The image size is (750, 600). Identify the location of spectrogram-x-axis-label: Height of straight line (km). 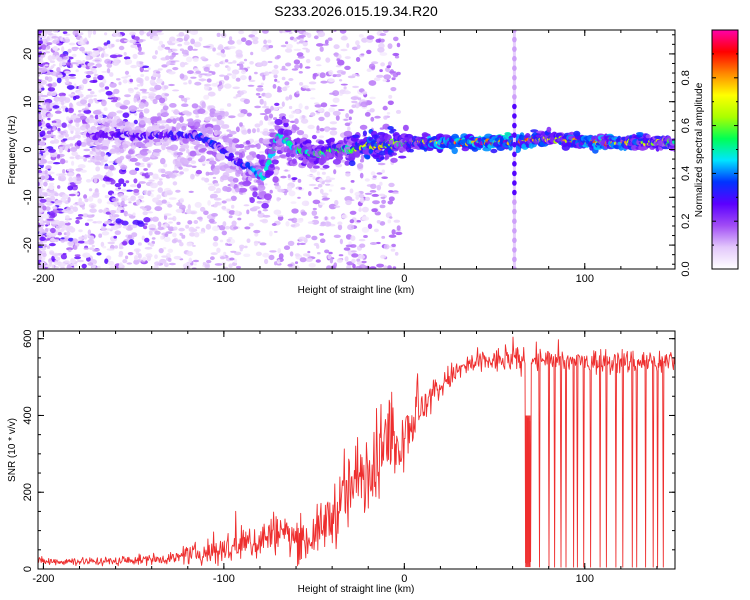
(356, 290).